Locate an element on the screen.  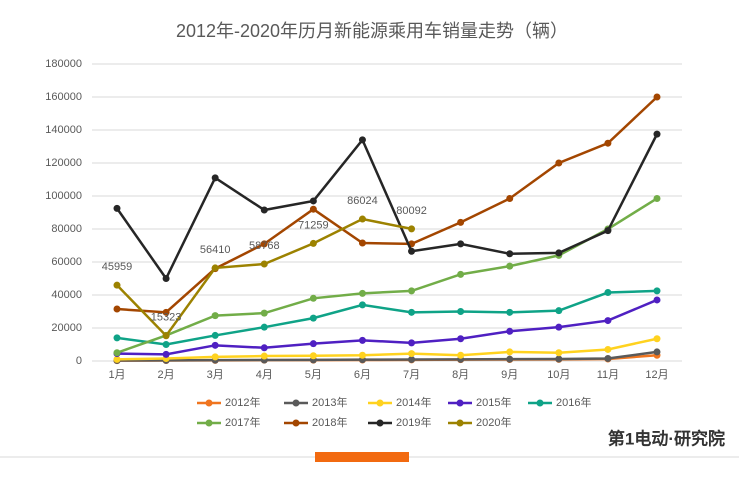
legend-label: 2018年 is located at coordinates (329, 422).